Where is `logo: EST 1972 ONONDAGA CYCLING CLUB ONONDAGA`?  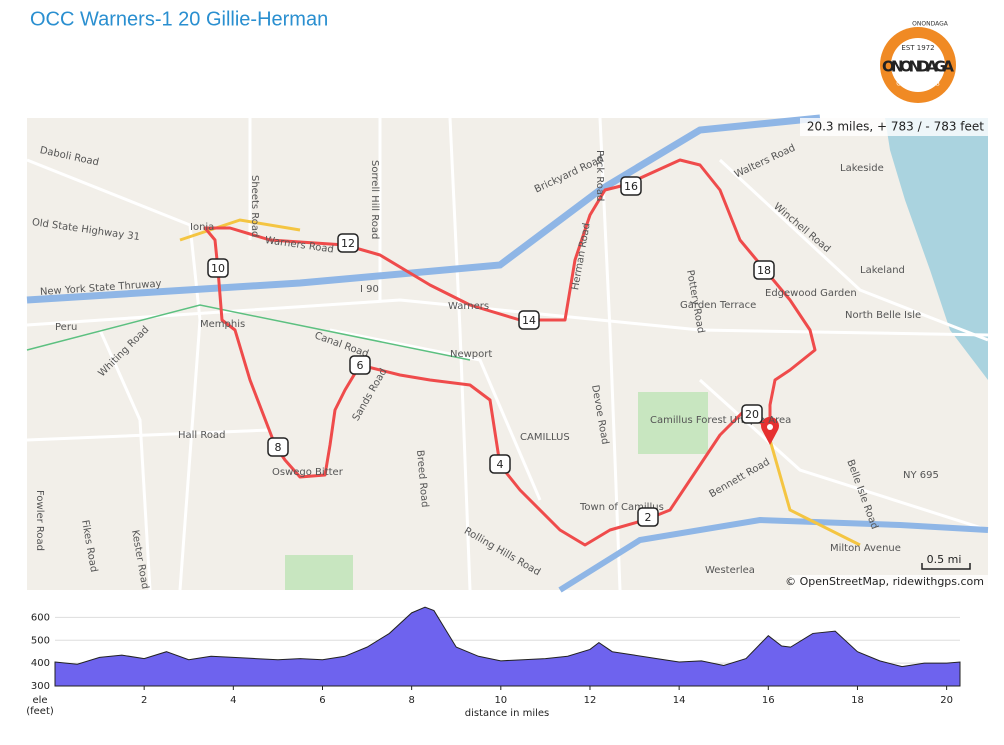
logo: EST 1972 ONONDAGA CYCLING CLUB ONONDAGA is located at coordinates (918, 62).